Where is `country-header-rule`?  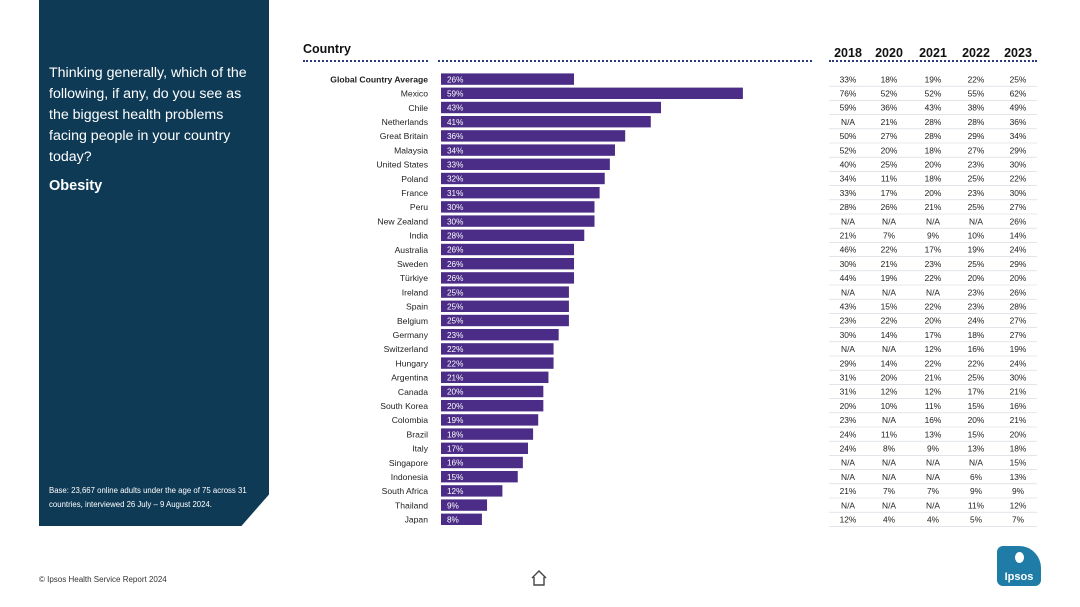 country-header-rule is located at coordinates (365, 61).